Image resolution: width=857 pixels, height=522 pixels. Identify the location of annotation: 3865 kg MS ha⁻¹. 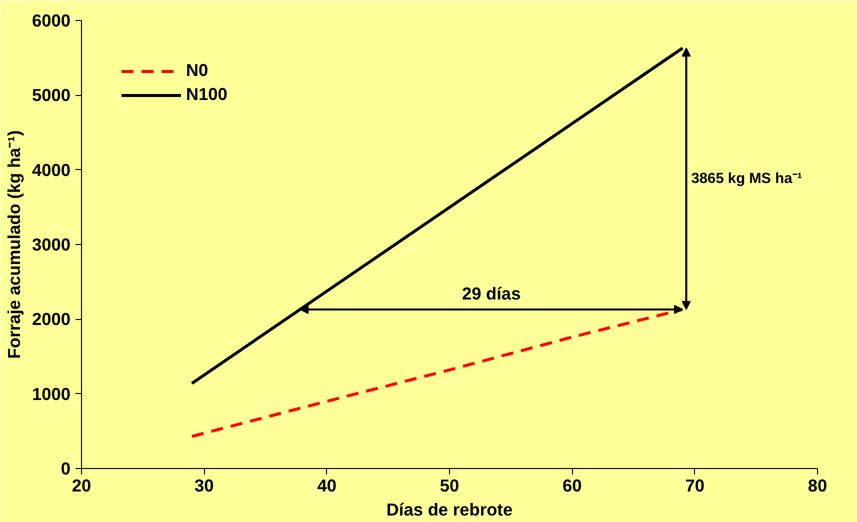
(746, 178).